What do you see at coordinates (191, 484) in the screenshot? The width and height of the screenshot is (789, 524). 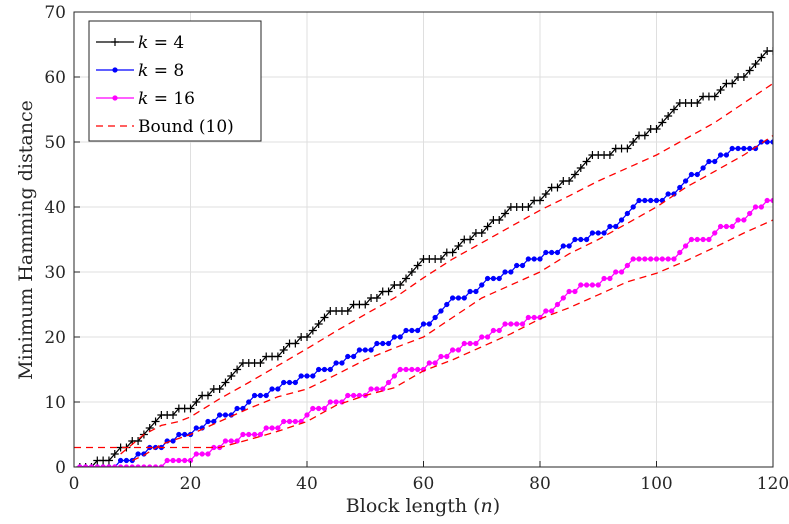 I see `x-tick-label: 20` at bounding box center [191, 484].